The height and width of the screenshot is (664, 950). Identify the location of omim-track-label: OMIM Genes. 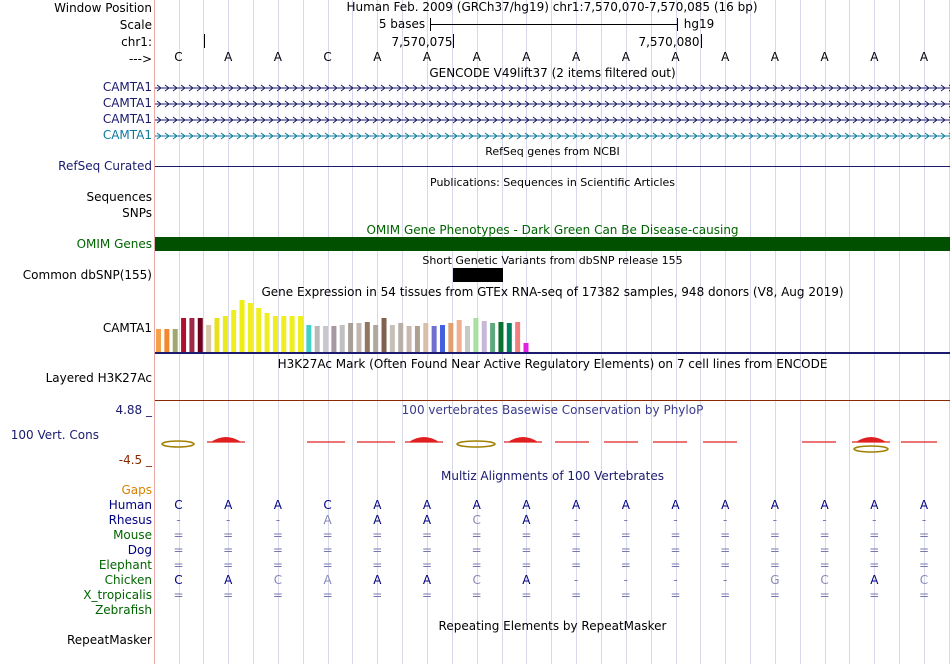
(114, 244).